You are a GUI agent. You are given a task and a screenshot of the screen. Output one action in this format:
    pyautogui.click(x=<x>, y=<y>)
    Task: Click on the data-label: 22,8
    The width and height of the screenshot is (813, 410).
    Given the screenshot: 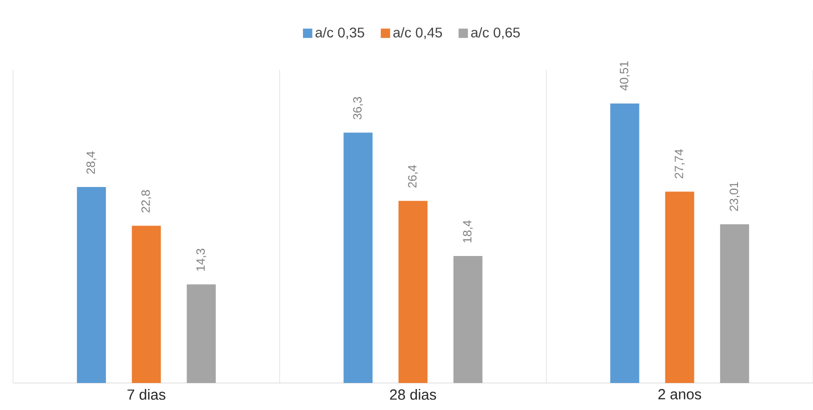 What is the action you would take?
    pyautogui.click(x=146, y=201)
    